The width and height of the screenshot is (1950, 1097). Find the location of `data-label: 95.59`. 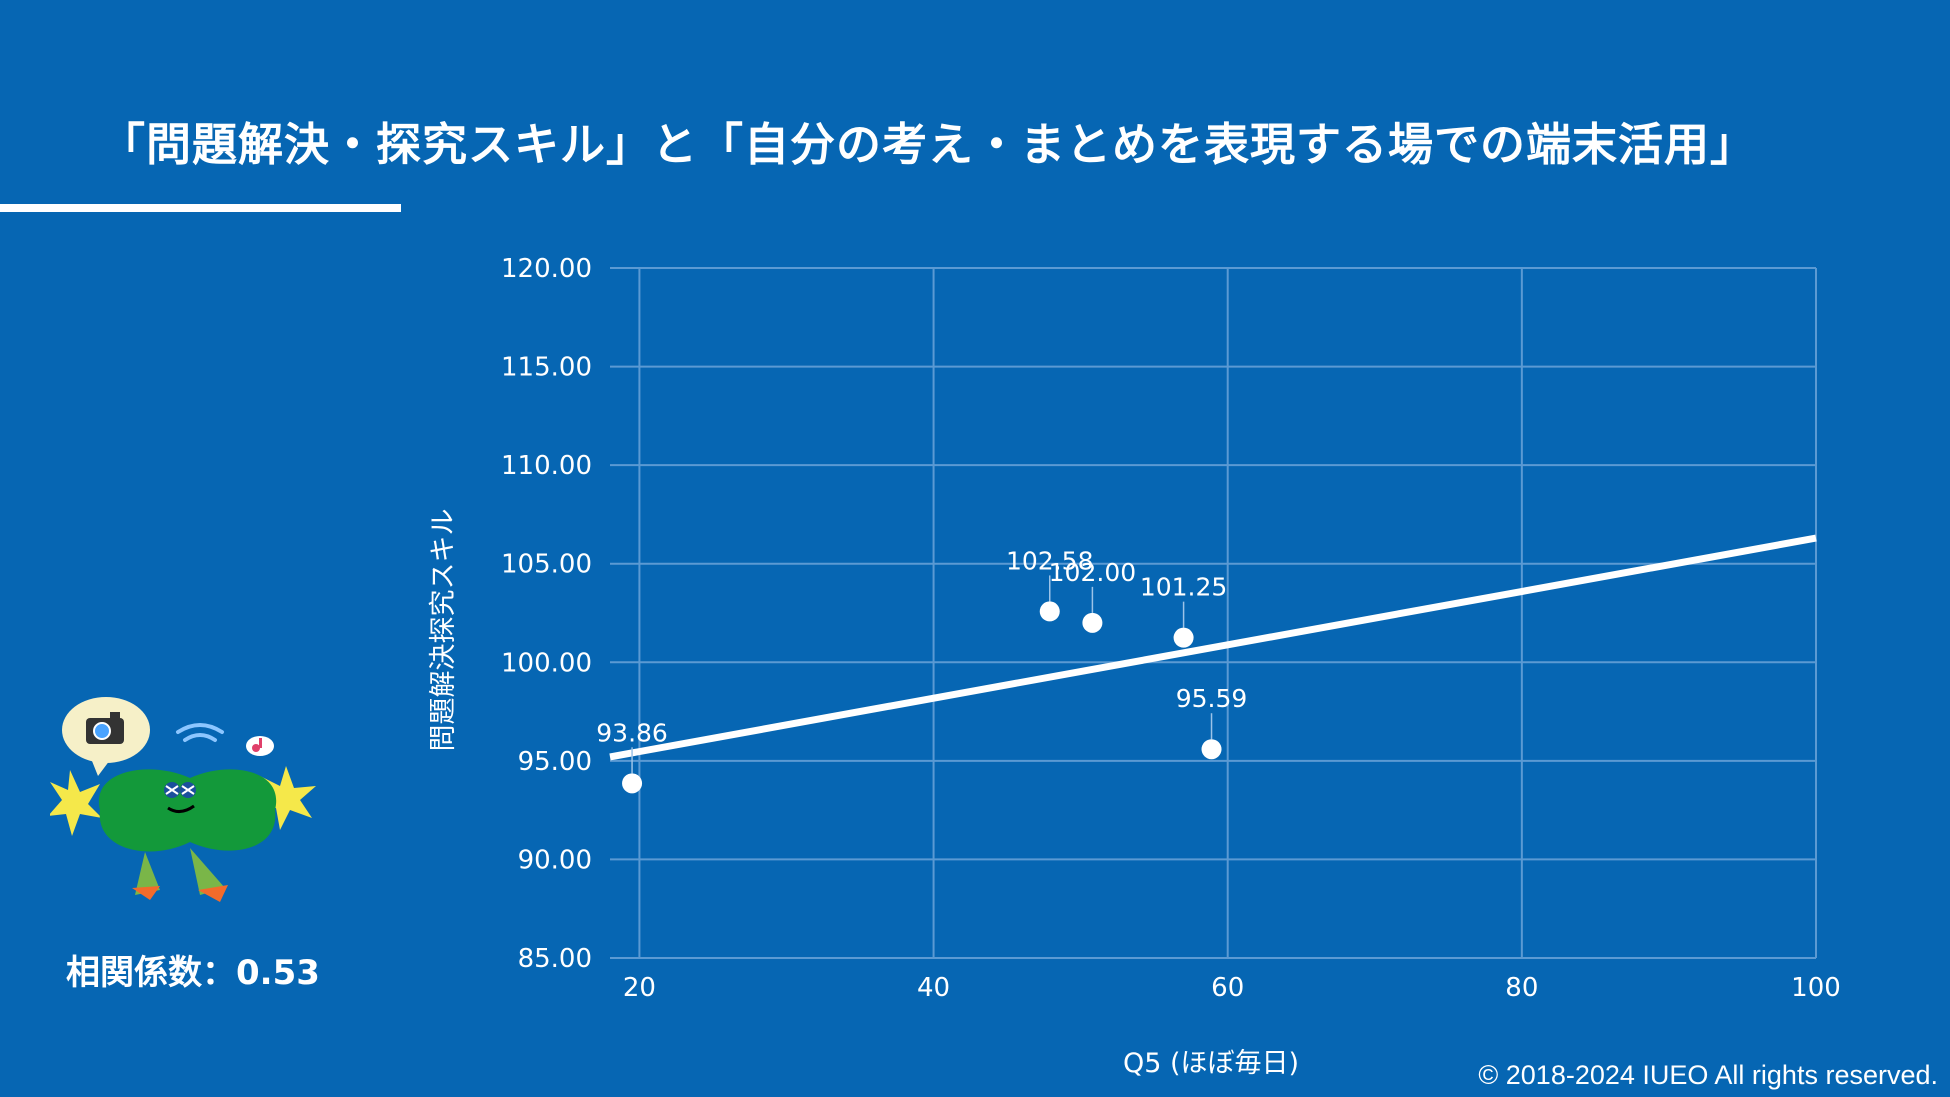

data-label: 95.59 is located at coordinates (1212, 698).